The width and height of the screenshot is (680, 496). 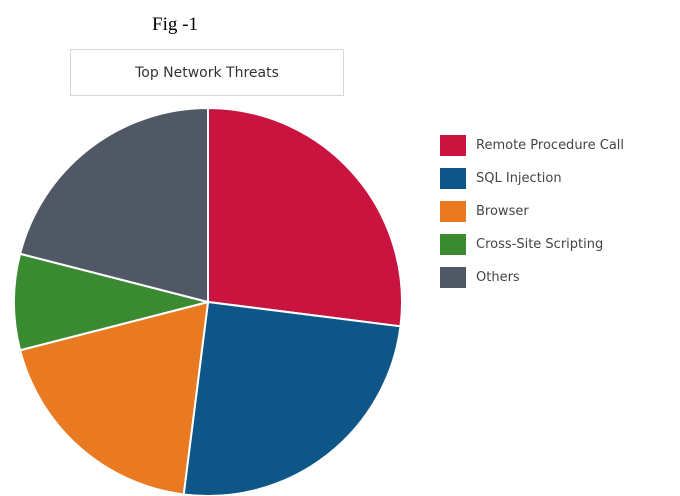 What do you see at coordinates (502, 211) in the screenshot?
I see `legend-label: Browser` at bounding box center [502, 211].